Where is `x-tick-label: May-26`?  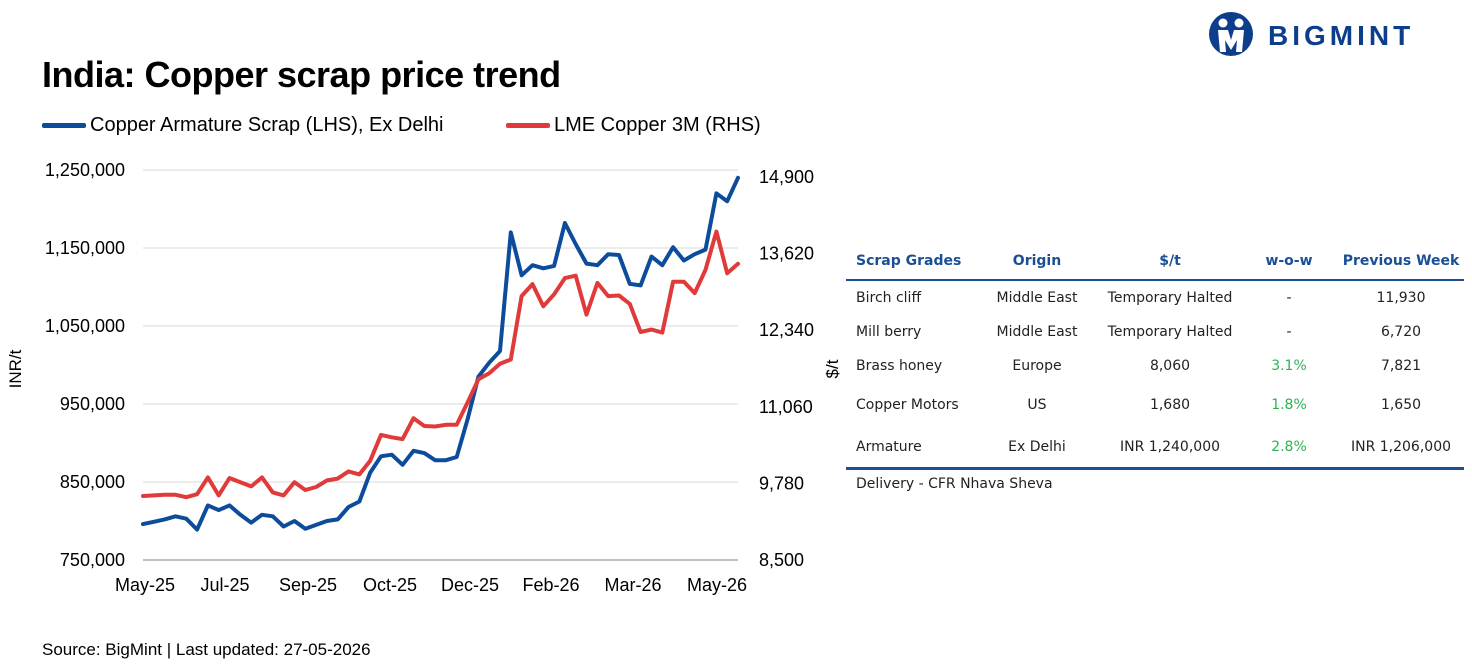 x-tick-label: May-26 is located at coordinates (717, 585).